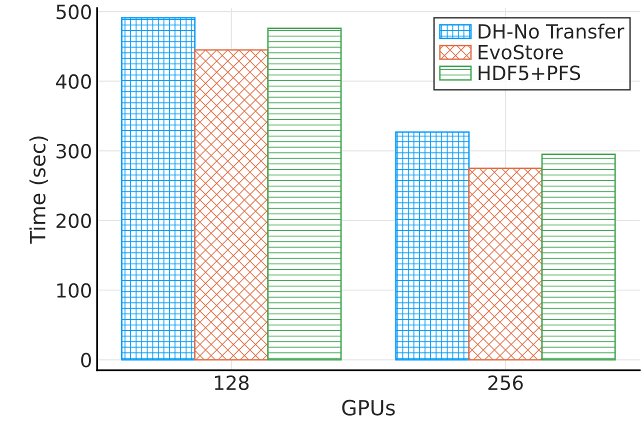 The height and width of the screenshot is (427, 643). Describe the element at coordinates (520, 52) in the screenshot. I see `legend-label: EvoStore` at that location.